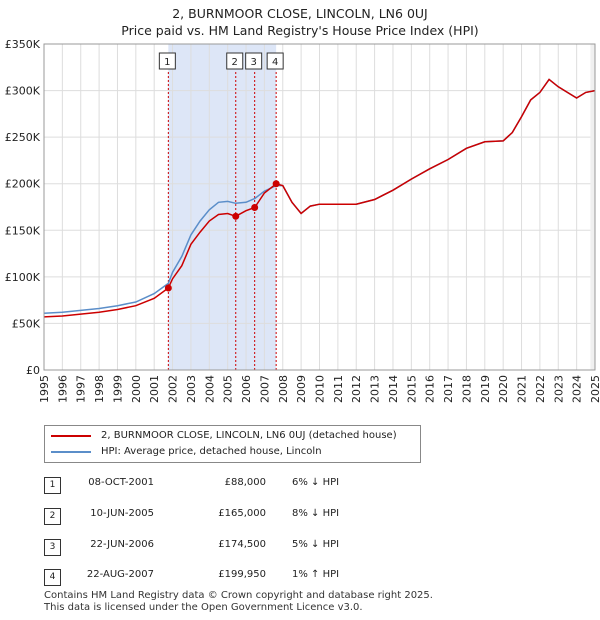 This screenshot has width=600, height=620. I want to click on x-tick-label: 2008, so click(283, 389).